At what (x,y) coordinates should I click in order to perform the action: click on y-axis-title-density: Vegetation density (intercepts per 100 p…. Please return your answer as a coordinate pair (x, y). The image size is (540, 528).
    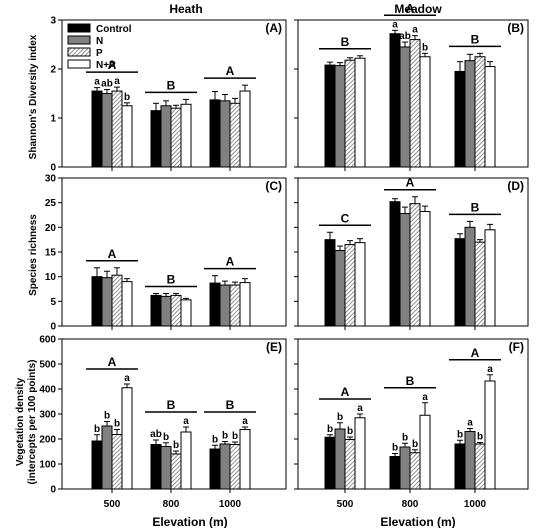
    Looking at the image, I should click on (26, 421).